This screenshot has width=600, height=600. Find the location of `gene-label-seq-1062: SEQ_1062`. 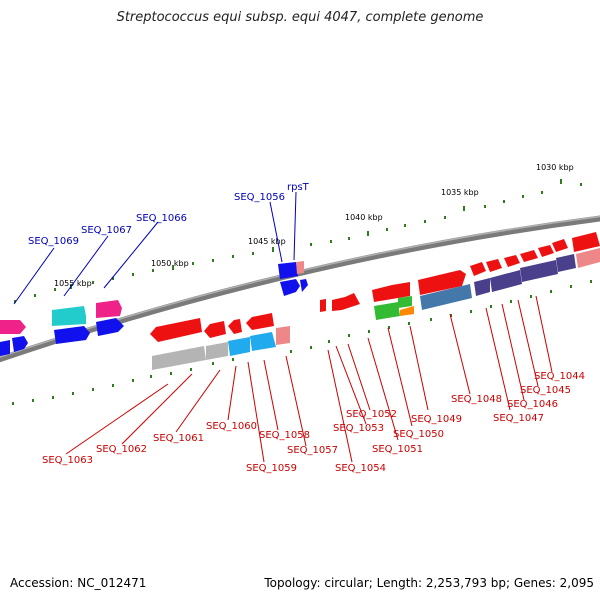

gene-label-seq-1062: SEQ_1062 is located at coordinates (121, 449).